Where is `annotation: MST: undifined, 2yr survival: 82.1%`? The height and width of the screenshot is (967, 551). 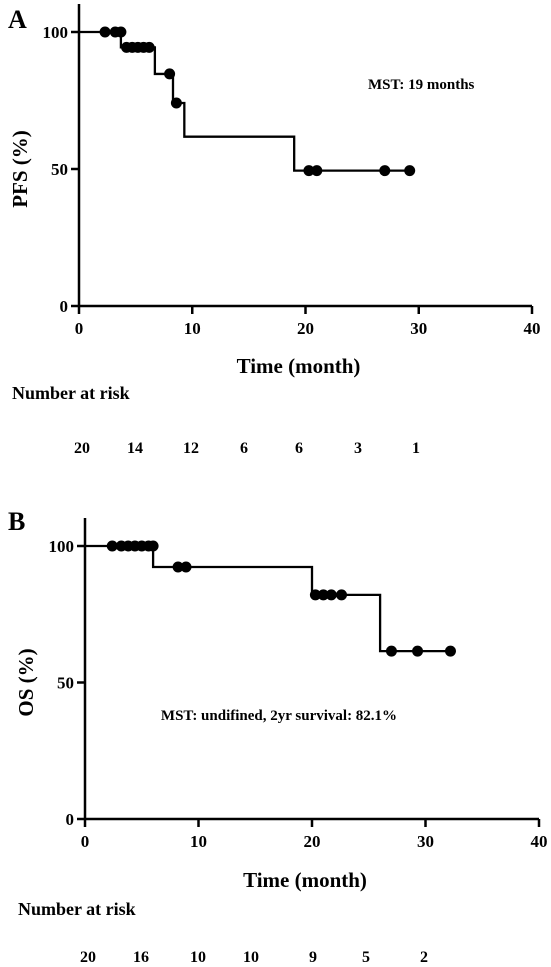 annotation: MST: undifined, 2yr survival: 82.1% is located at coordinates (279, 716).